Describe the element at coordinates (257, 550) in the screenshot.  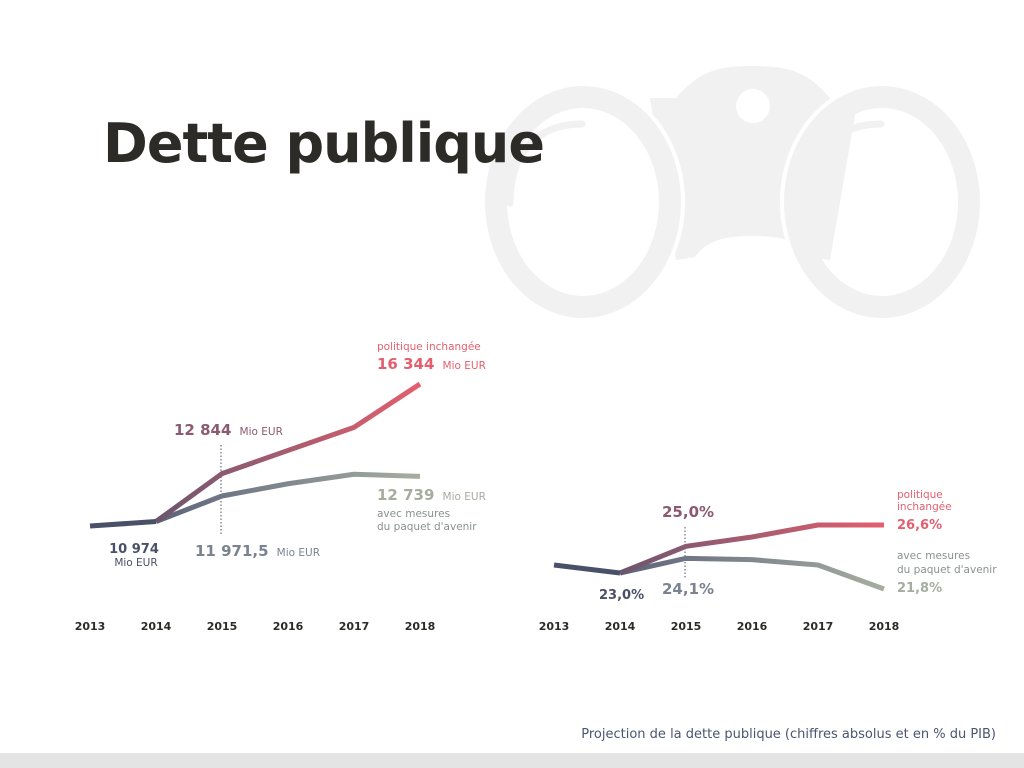
I see `label-grey-2015: 11 971,5 Mio EUR` at that location.